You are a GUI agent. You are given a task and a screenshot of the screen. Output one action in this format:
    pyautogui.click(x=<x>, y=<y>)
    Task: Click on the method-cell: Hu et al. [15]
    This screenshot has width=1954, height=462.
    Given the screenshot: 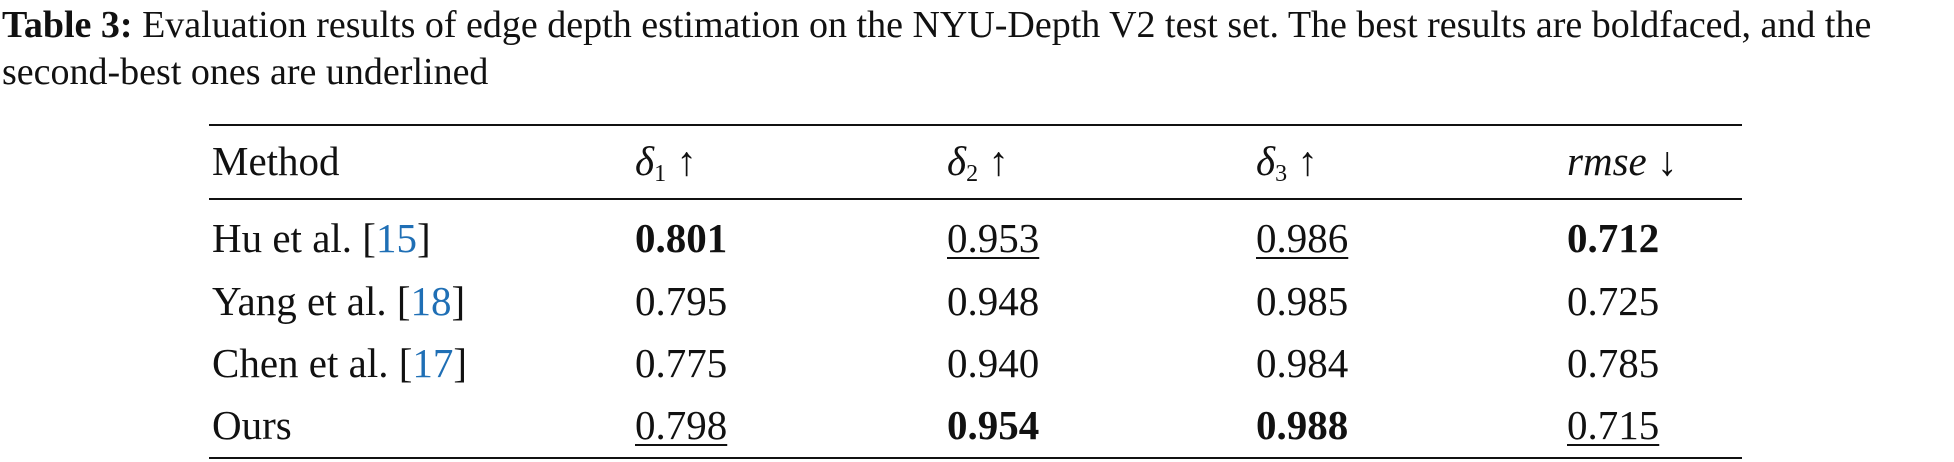 What is the action you would take?
    pyautogui.click(x=321, y=238)
    